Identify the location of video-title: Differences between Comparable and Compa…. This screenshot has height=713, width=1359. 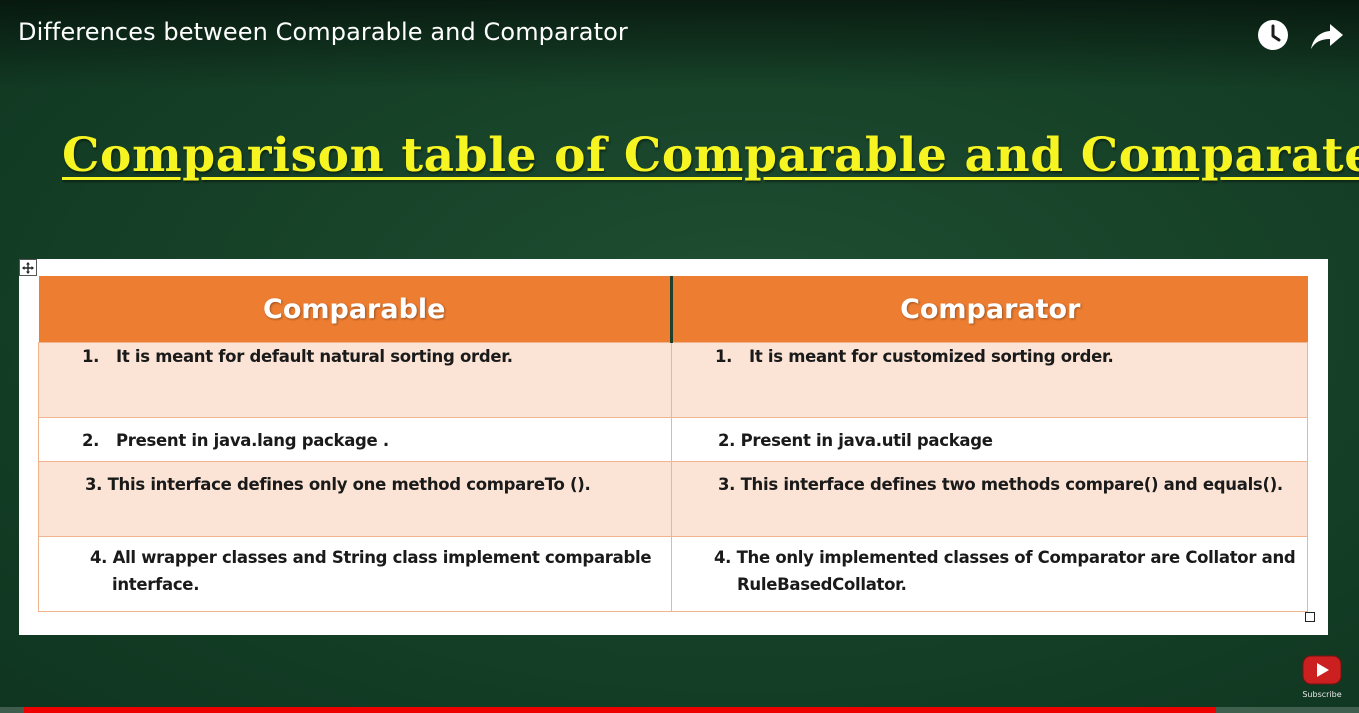
(323, 32).